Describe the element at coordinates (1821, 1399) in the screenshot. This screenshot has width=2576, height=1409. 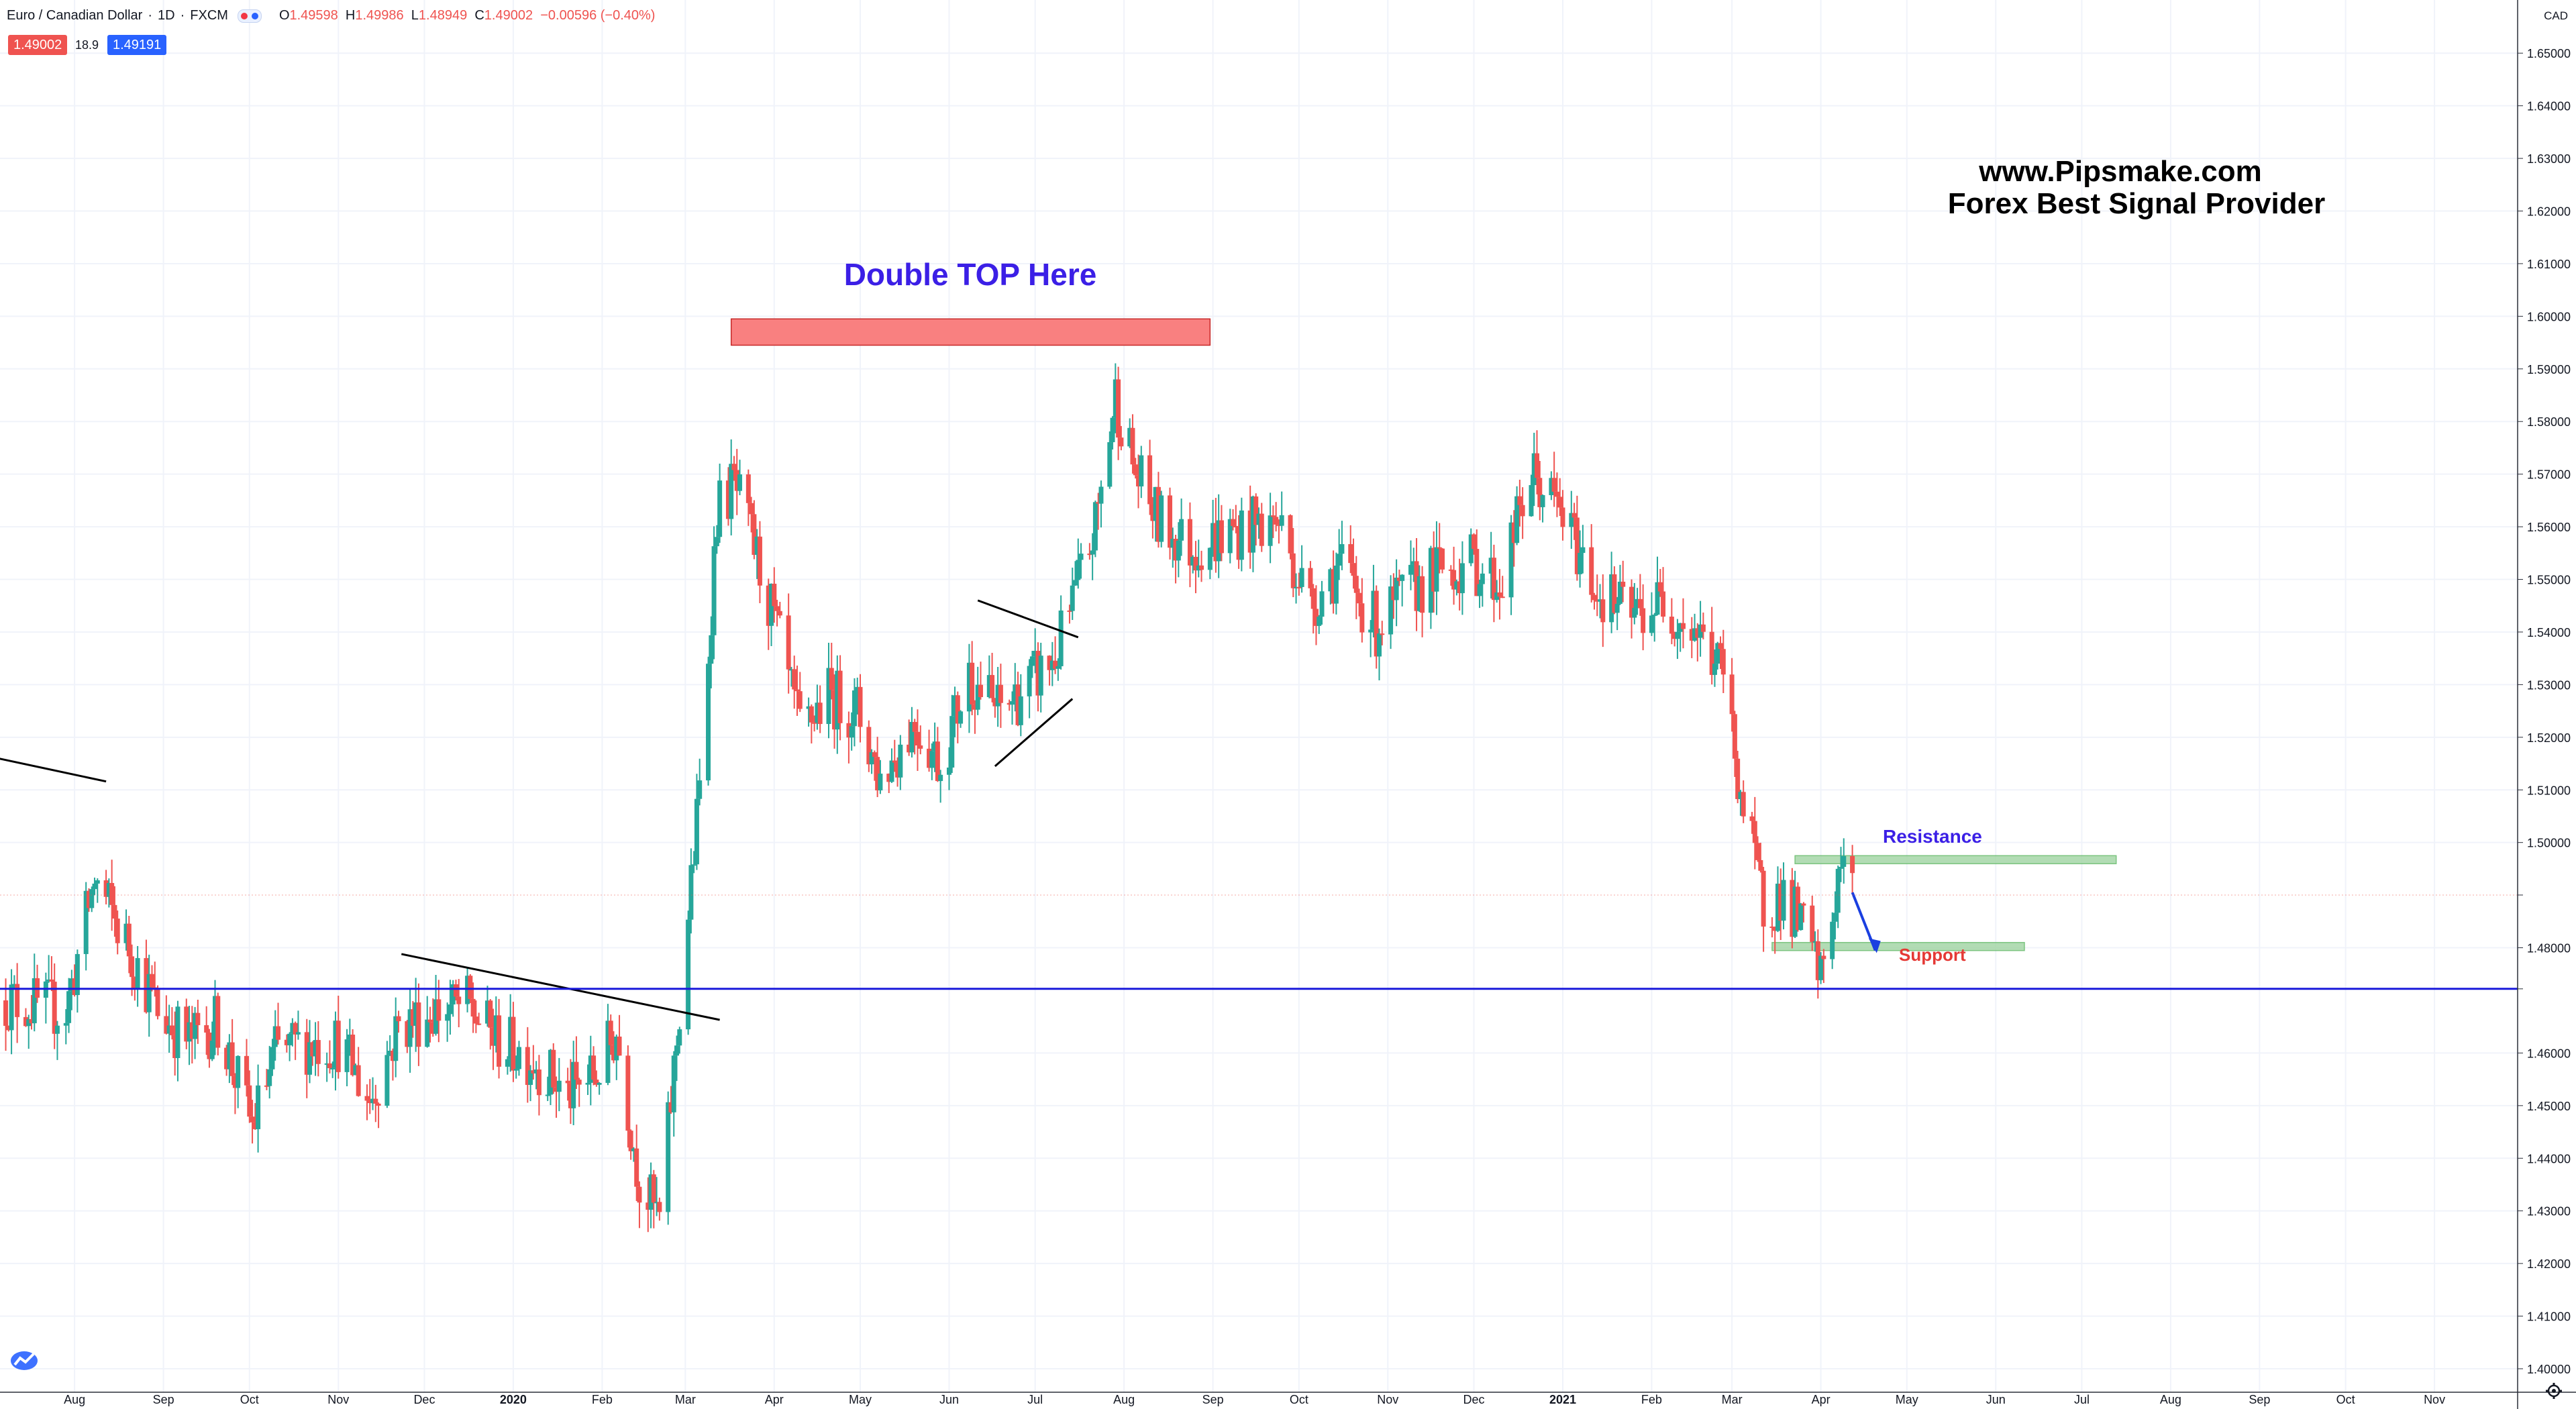
I see `time-tick-label: Apr` at that location.